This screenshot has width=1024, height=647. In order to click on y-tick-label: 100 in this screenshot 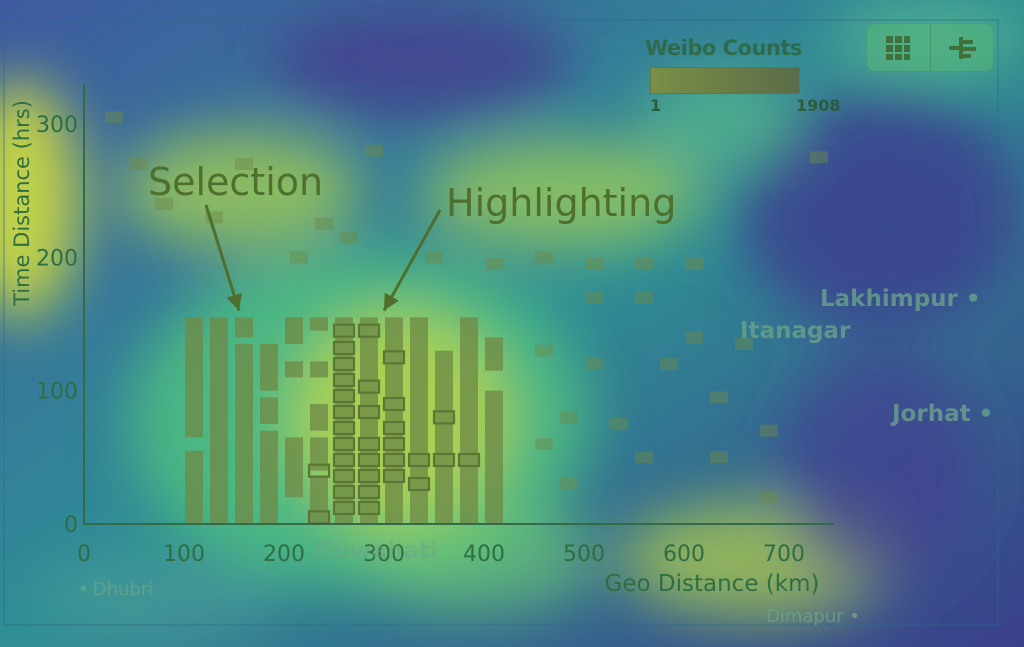, I will do `click(57, 392)`.